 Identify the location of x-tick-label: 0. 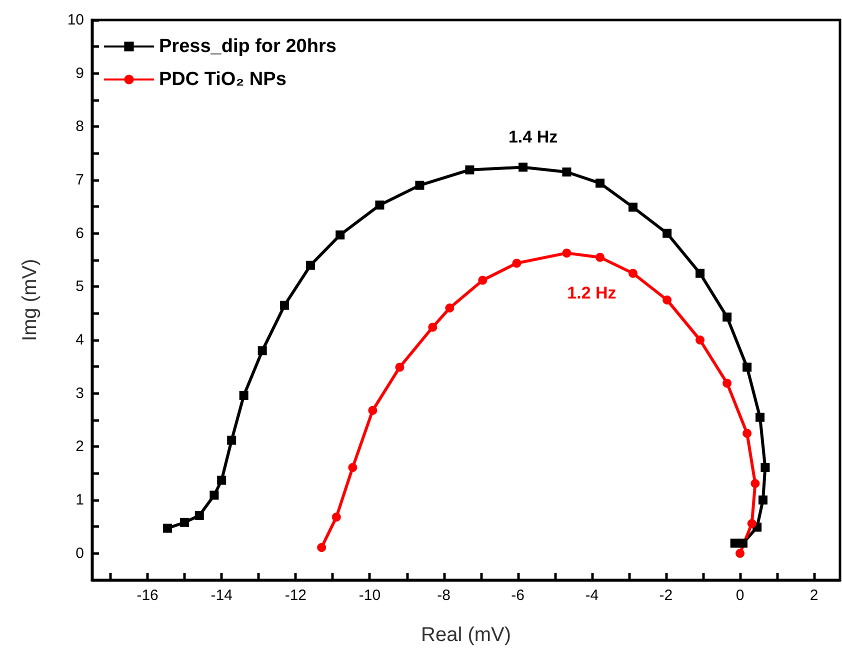
(740, 595).